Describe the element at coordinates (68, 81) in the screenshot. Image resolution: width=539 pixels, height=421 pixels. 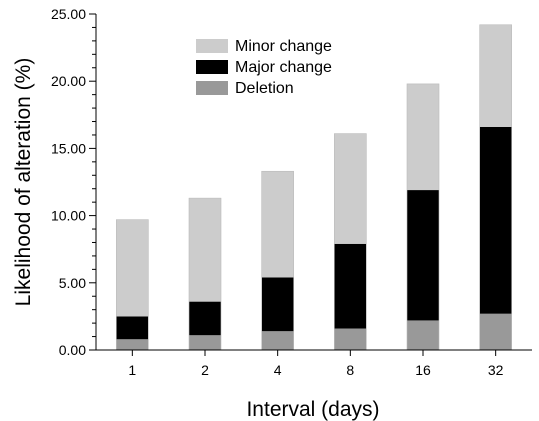
I see `y-tick-label: 20.00` at that location.